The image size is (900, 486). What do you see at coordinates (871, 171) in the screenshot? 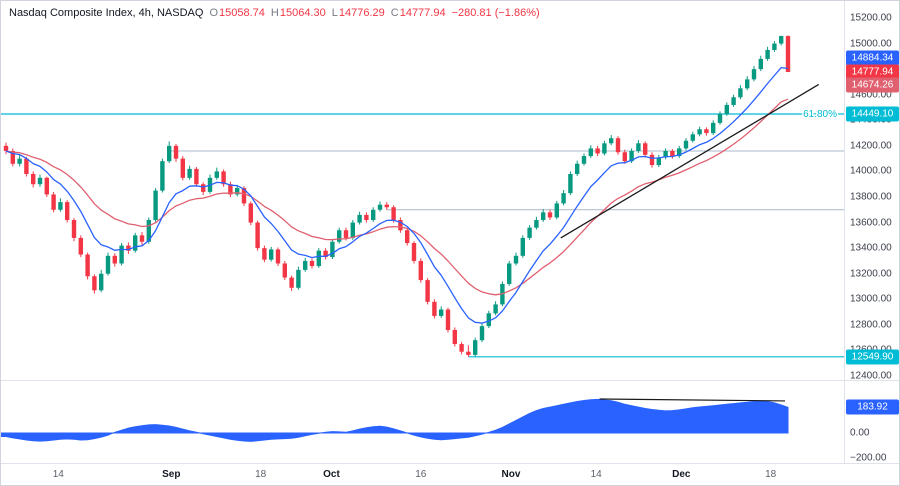
I see `price-tick: 14000.00` at bounding box center [871, 171].